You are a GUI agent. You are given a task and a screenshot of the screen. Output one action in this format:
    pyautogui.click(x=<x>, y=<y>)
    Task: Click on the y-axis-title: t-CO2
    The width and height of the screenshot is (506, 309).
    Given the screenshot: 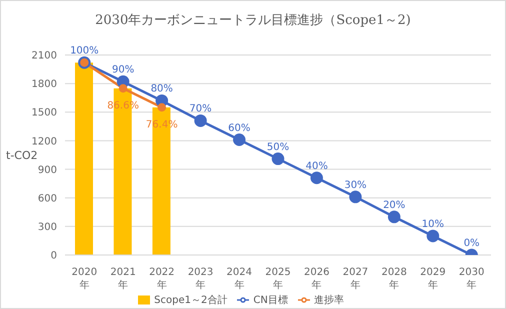 What is the action you would take?
    pyautogui.click(x=22, y=155)
    